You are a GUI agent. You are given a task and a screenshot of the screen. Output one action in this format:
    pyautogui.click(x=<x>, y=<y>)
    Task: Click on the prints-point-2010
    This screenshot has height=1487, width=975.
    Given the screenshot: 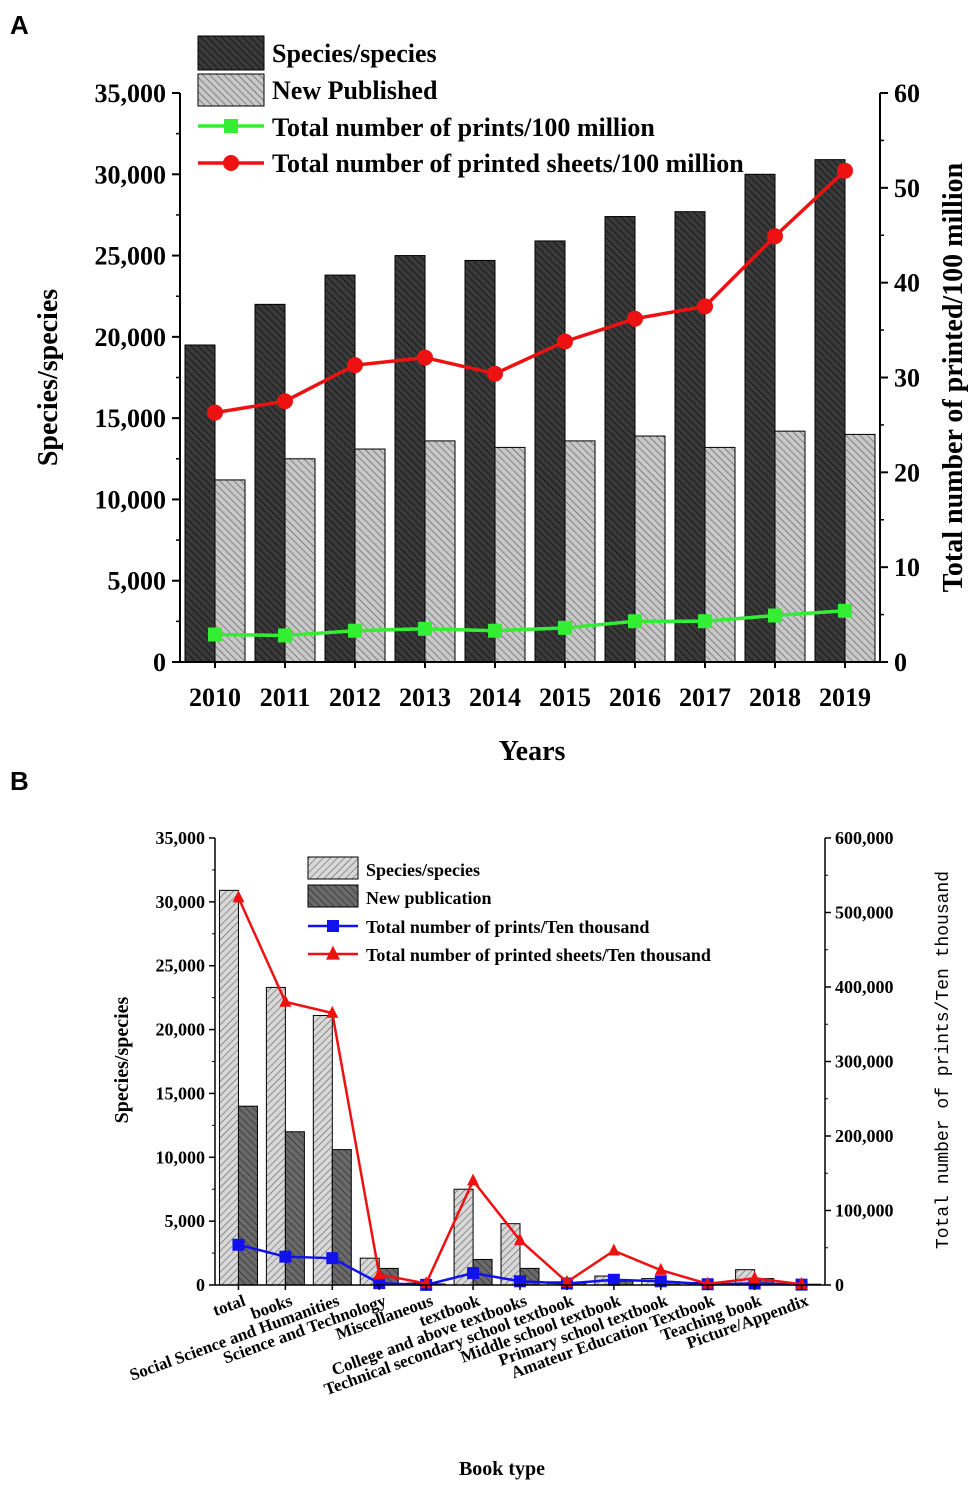 What is the action you would take?
    pyautogui.click(x=215, y=634)
    